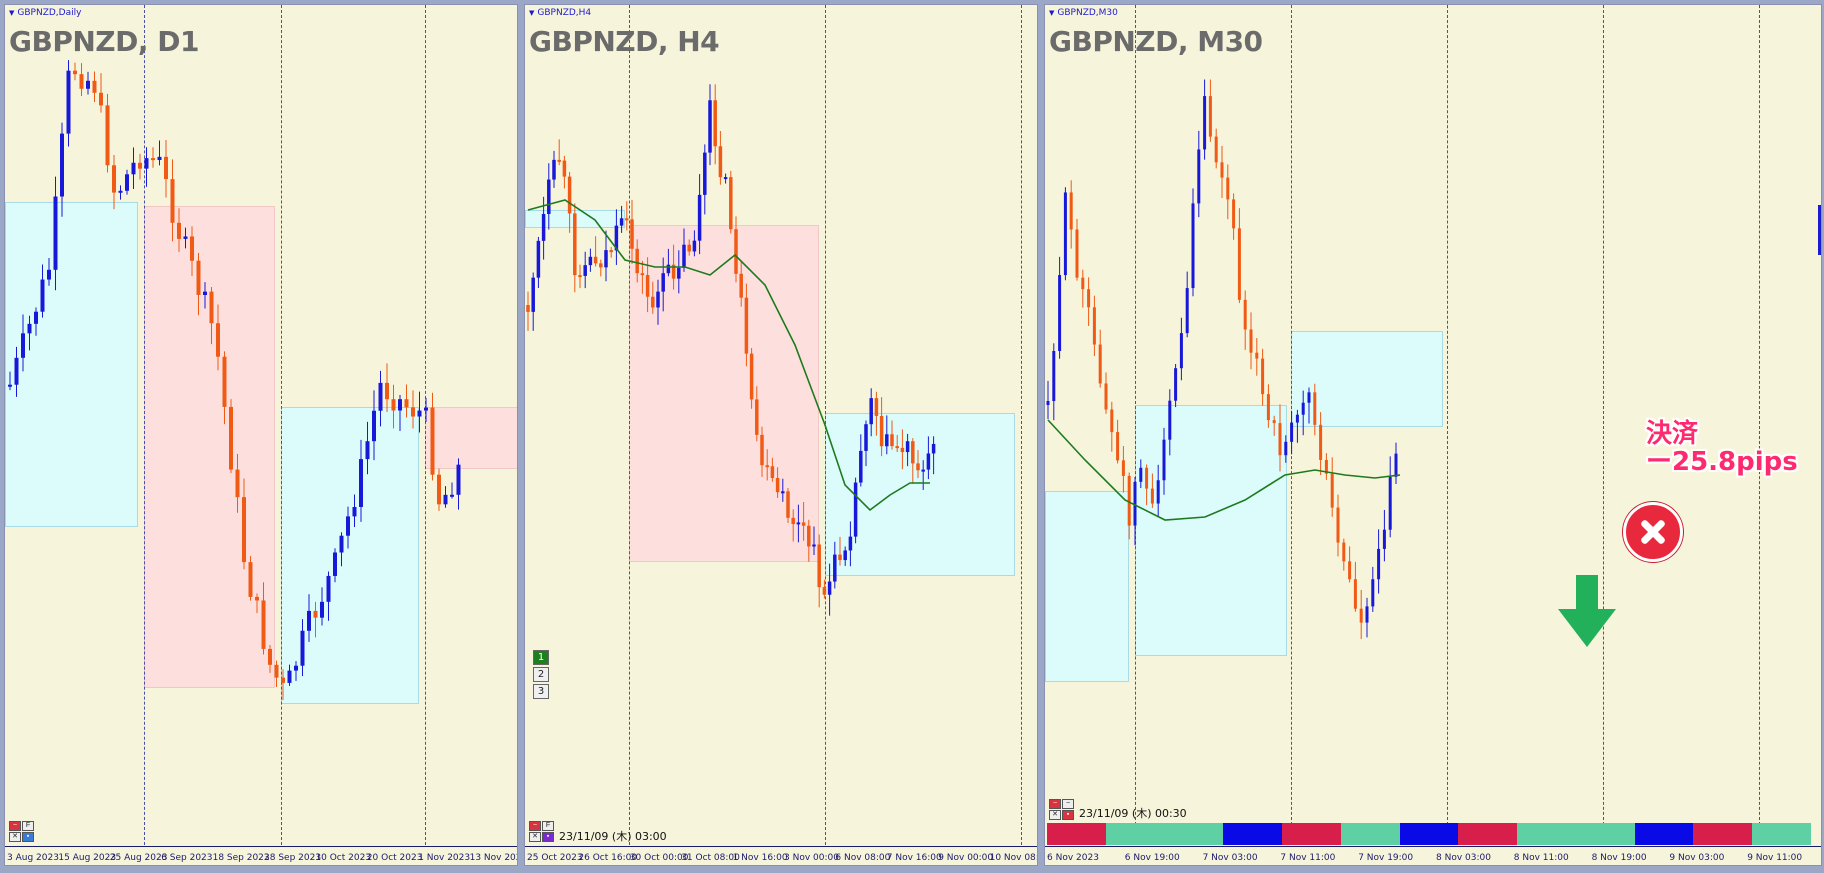 The width and height of the screenshot is (1824, 873). Describe the element at coordinates (471, 438) in the screenshot. I see `zone-pink` at that location.